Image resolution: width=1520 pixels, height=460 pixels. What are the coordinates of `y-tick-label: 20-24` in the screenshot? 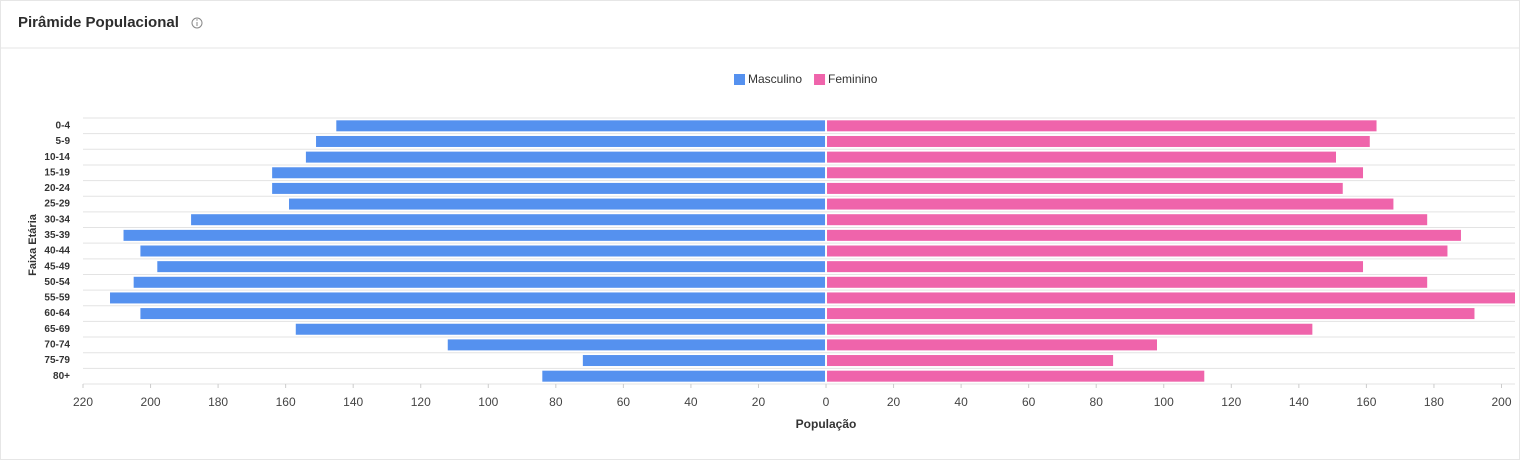 It's located at (57, 188).